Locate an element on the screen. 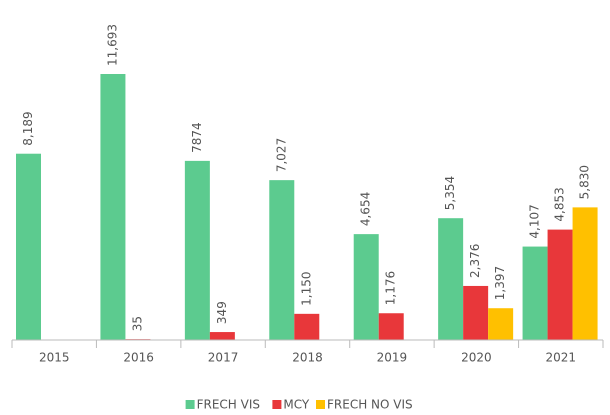 The height and width of the screenshot is (415, 610). data-label: 11,693 is located at coordinates (112, 45).